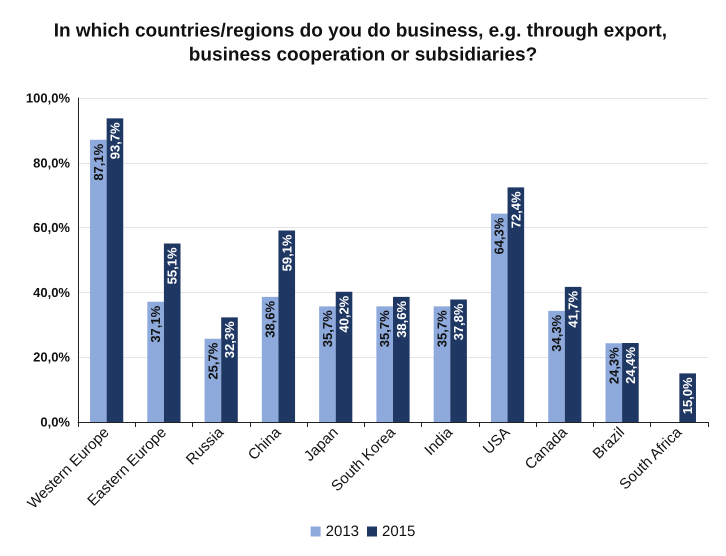  What do you see at coordinates (614, 365) in the screenshot?
I see `data-label: 24,3%` at bounding box center [614, 365].